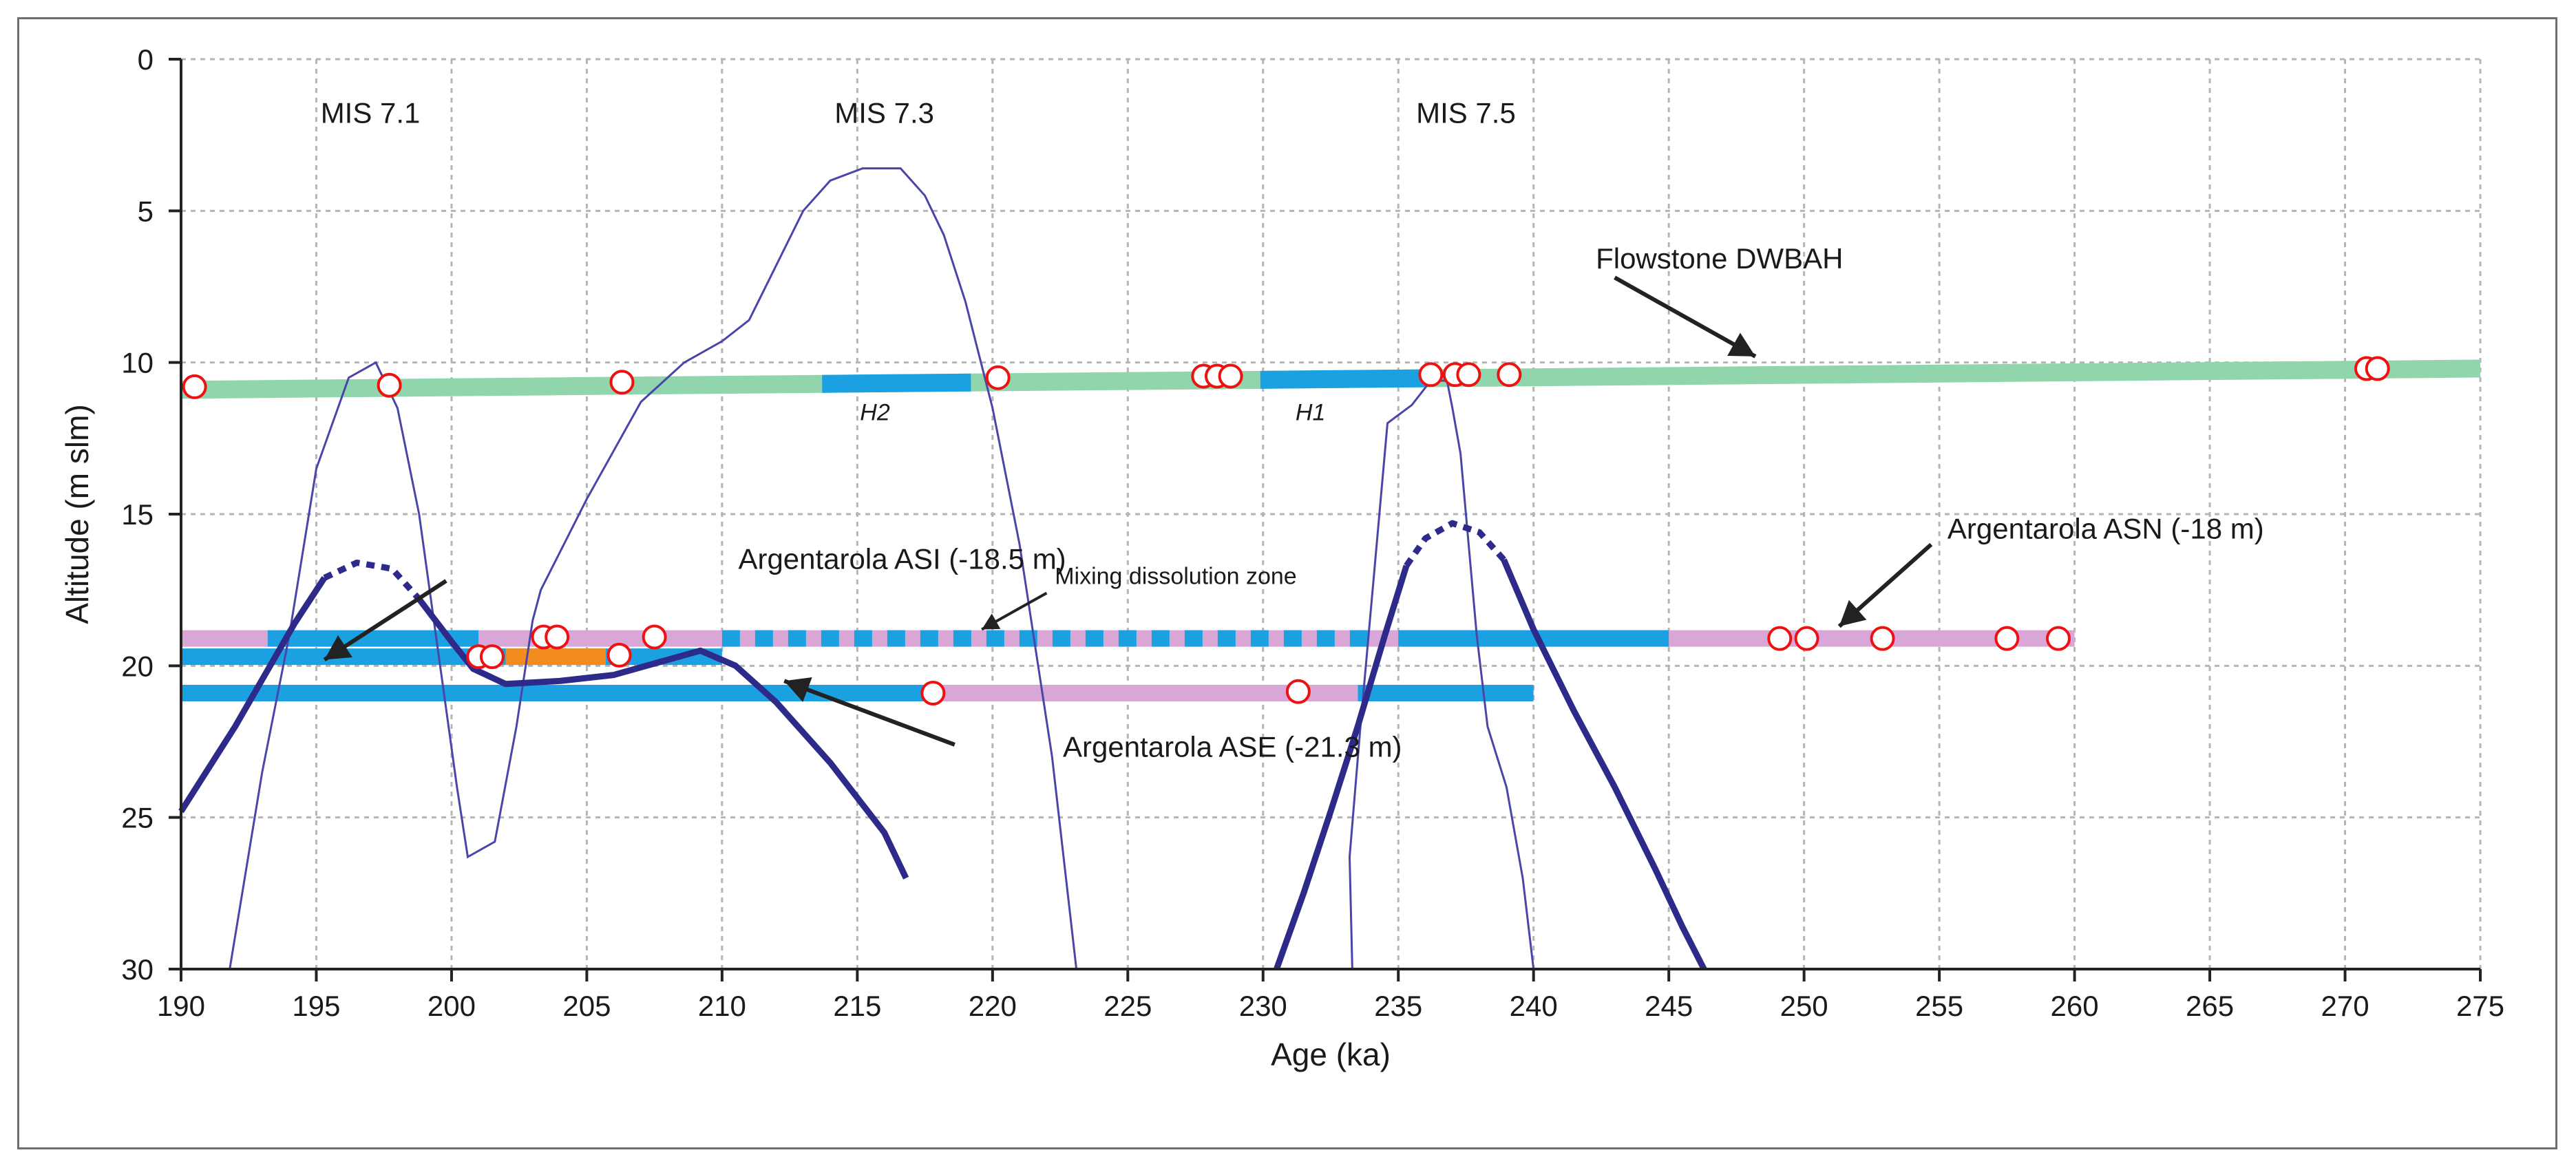  I want to click on x-tick-label-220: 220, so click(993, 1006).